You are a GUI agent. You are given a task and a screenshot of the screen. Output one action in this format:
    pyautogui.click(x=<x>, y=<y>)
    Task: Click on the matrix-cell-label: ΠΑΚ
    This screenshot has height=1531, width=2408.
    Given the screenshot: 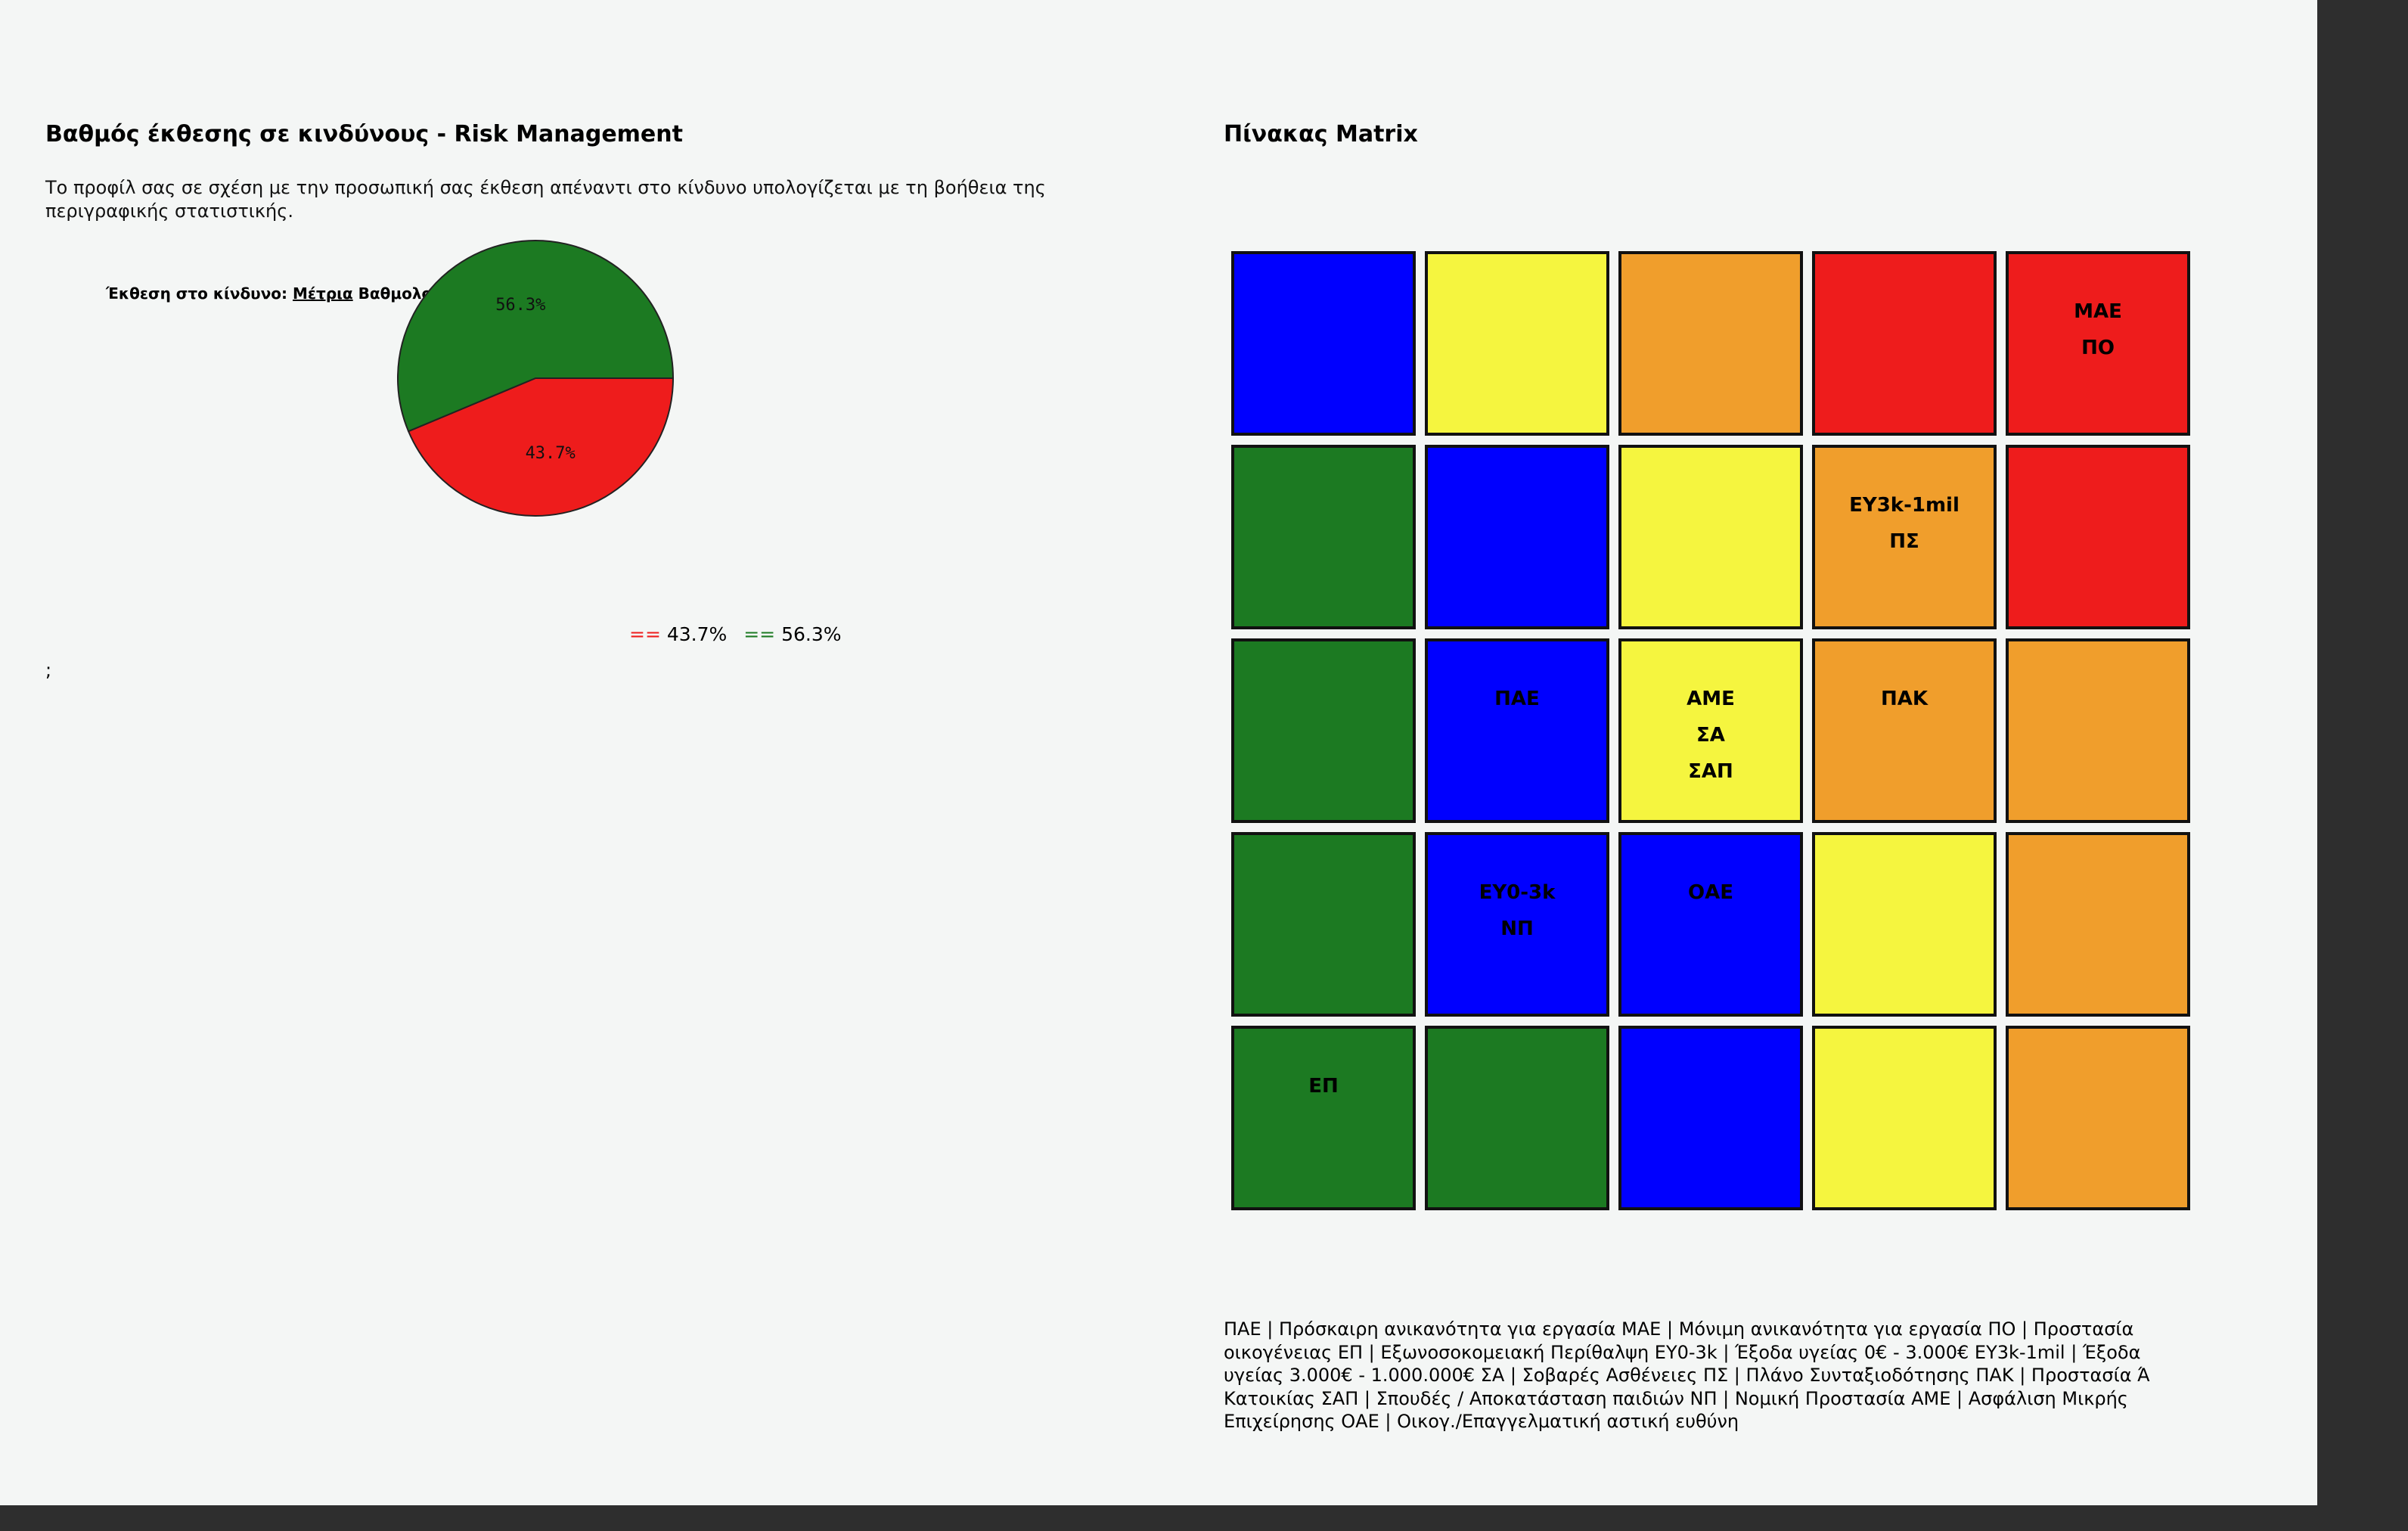 What is the action you would take?
    pyautogui.click(x=1905, y=699)
    